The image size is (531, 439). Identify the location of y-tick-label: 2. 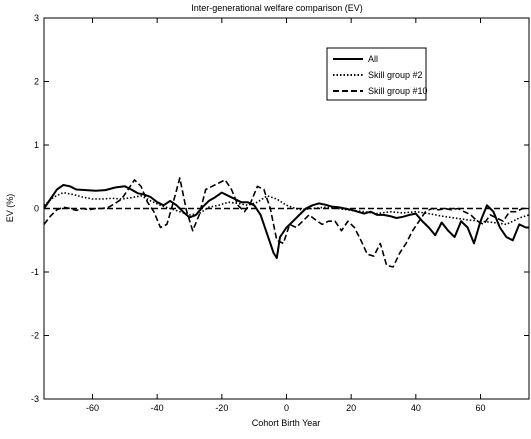
(36, 82).